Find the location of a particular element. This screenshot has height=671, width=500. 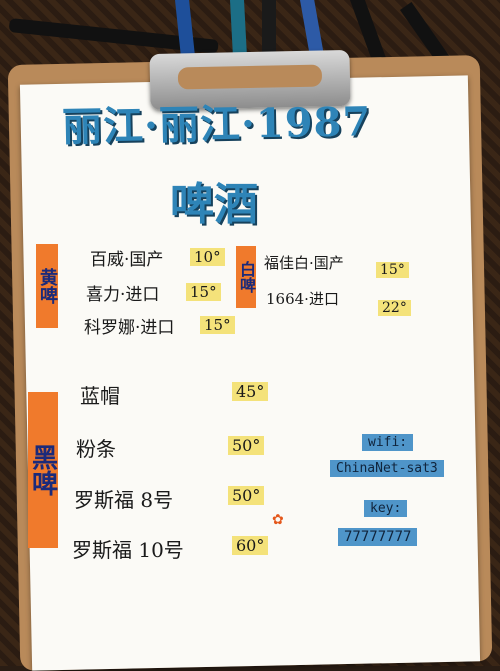

black-beer-tag: 黑啤 is located at coordinates (43, 470).